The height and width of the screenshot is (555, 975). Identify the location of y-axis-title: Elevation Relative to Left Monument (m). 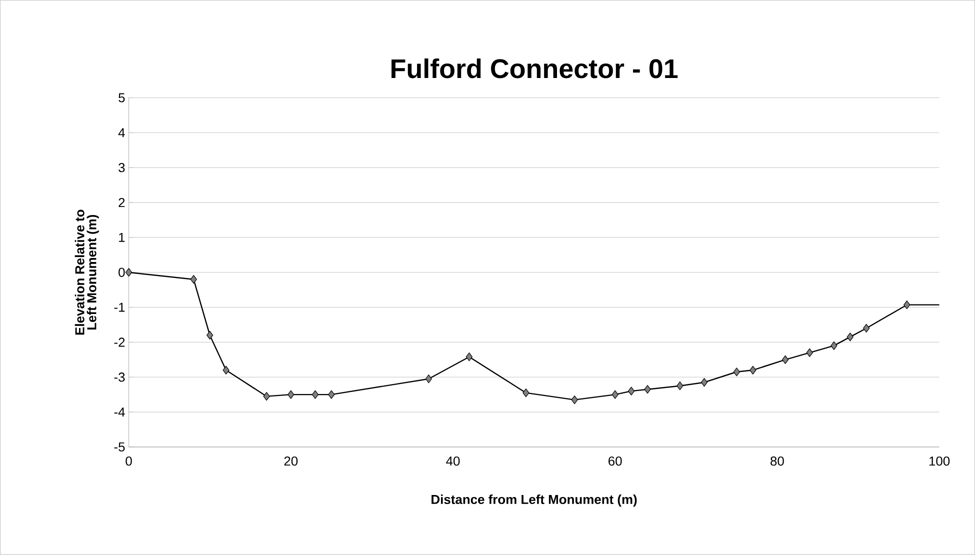
(86, 272).